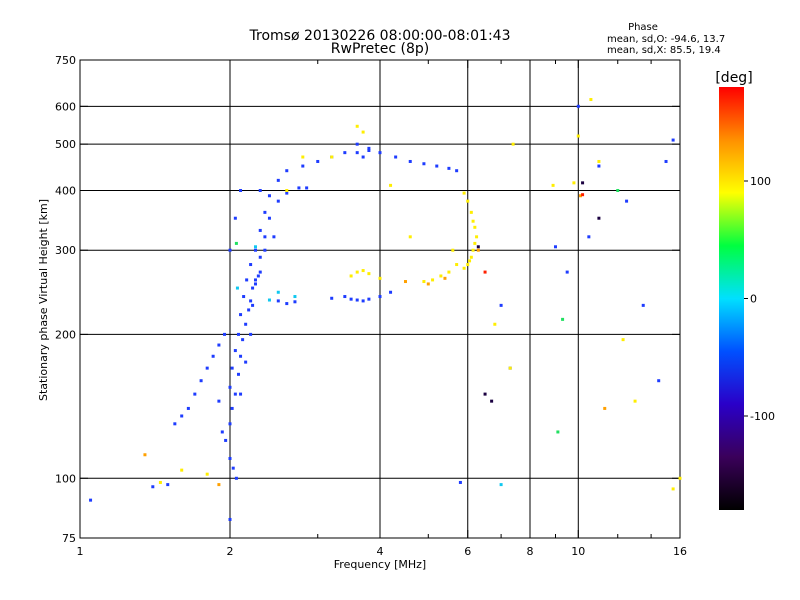  What do you see at coordinates (65, 478) in the screenshot?
I see `y-tick-label: 100` at bounding box center [65, 478].